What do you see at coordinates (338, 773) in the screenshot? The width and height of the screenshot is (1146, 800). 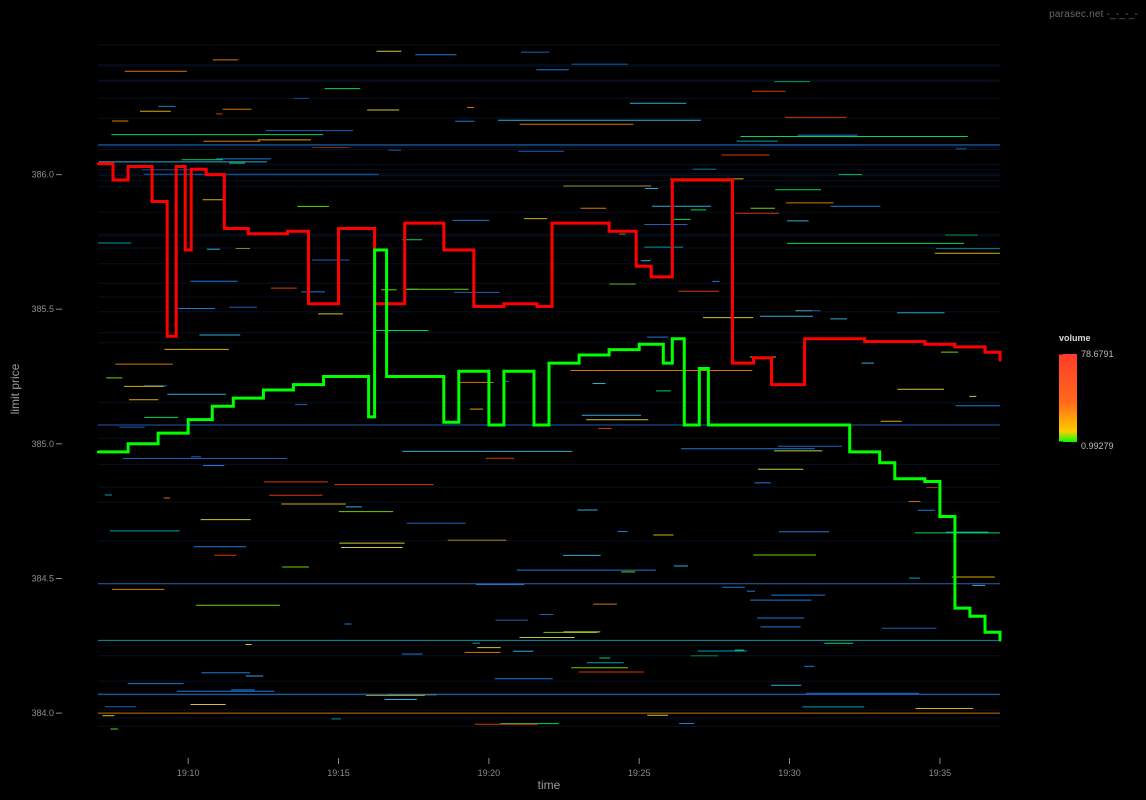 I see `x-tick-label: 19:15` at bounding box center [338, 773].